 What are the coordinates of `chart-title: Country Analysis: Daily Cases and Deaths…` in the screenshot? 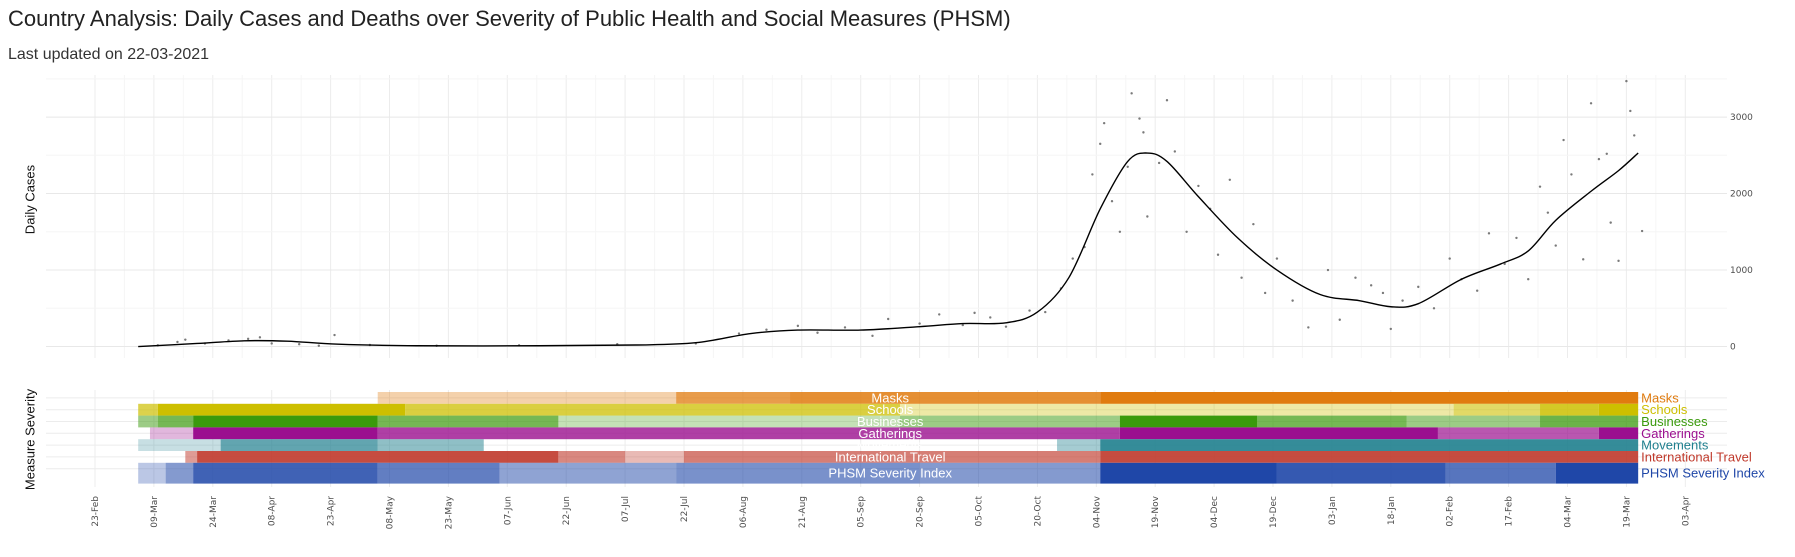 It's located at (509, 18).